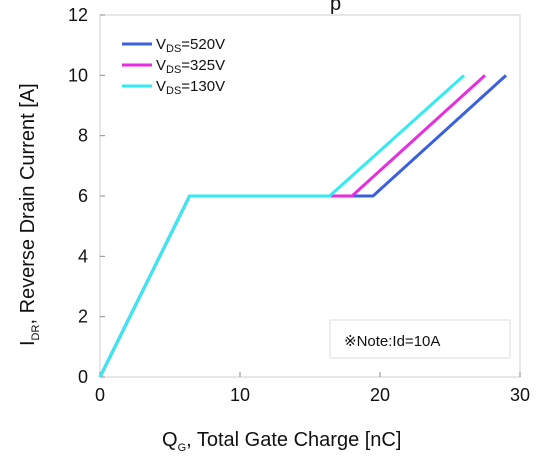 The image size is (548, 462). Describe the element at coordinates (335, 7) in the screenshot. I see `chart-title-fragment: p` at that location.